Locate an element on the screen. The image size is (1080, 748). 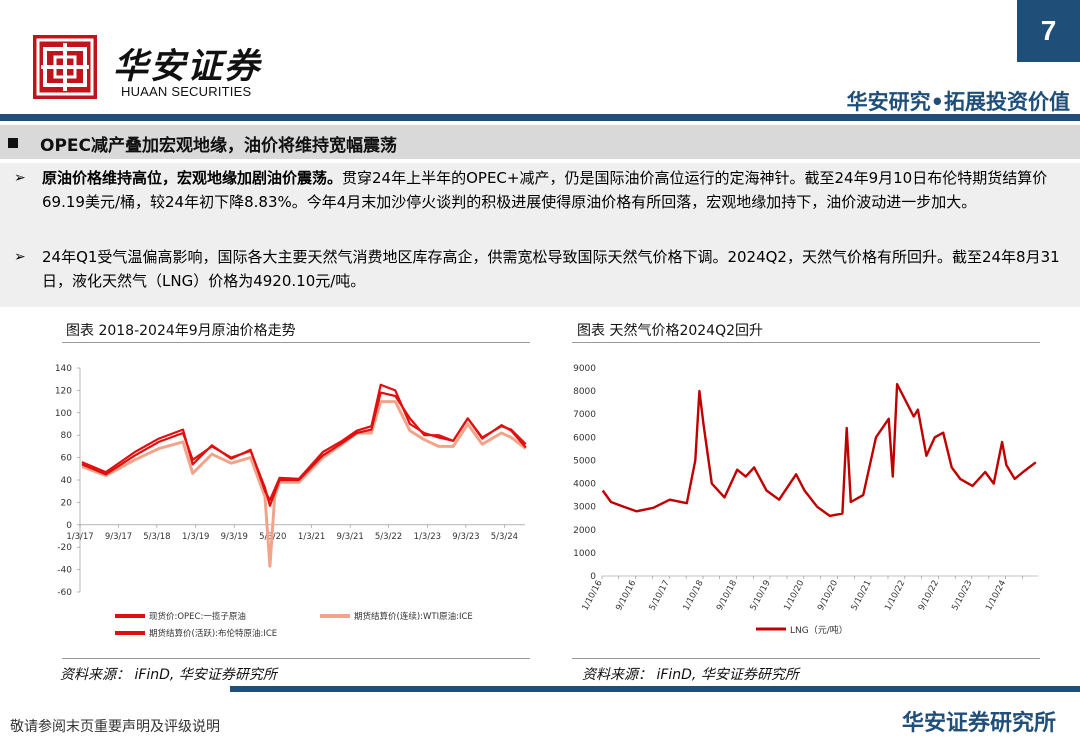
x-tick-label: 9/10/18 is located at coordinates (727, 596).